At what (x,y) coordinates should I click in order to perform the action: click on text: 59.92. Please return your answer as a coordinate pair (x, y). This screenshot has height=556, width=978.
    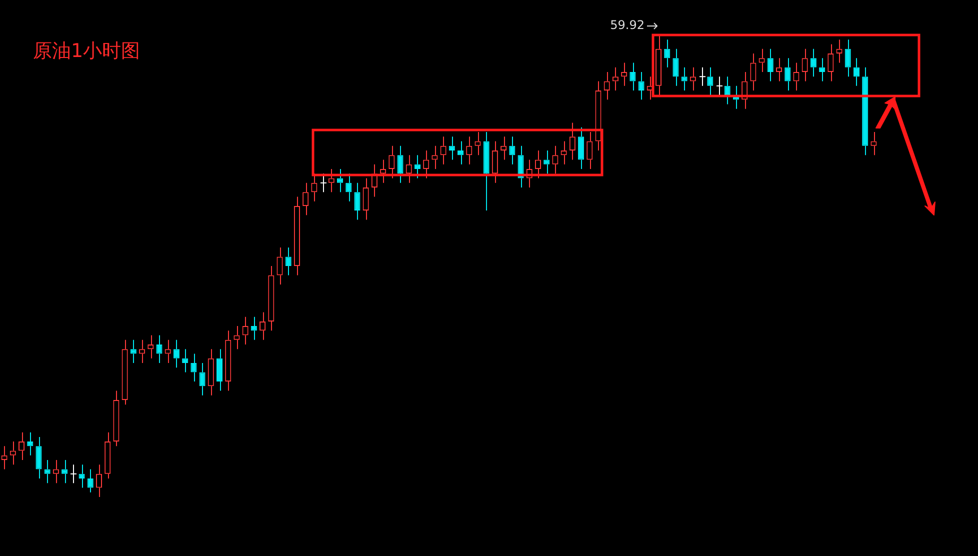
    Looking at the image, I should click on (627, 25).